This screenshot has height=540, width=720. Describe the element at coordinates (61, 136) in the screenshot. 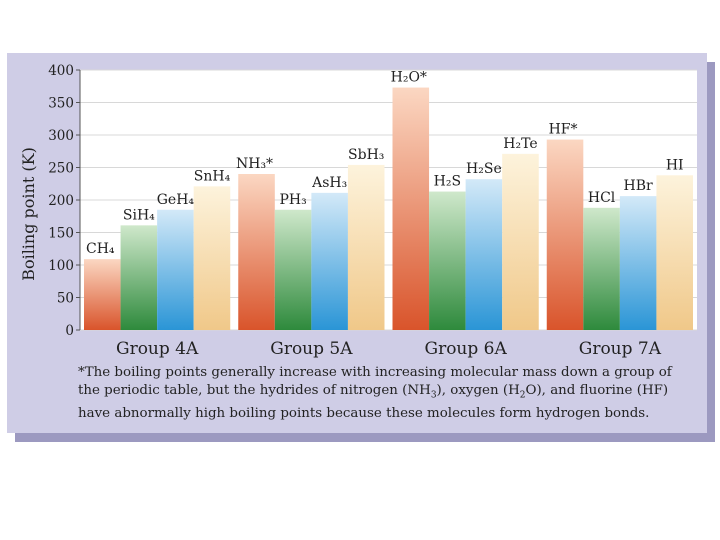

I see `tick-label-300: 300` at that location.